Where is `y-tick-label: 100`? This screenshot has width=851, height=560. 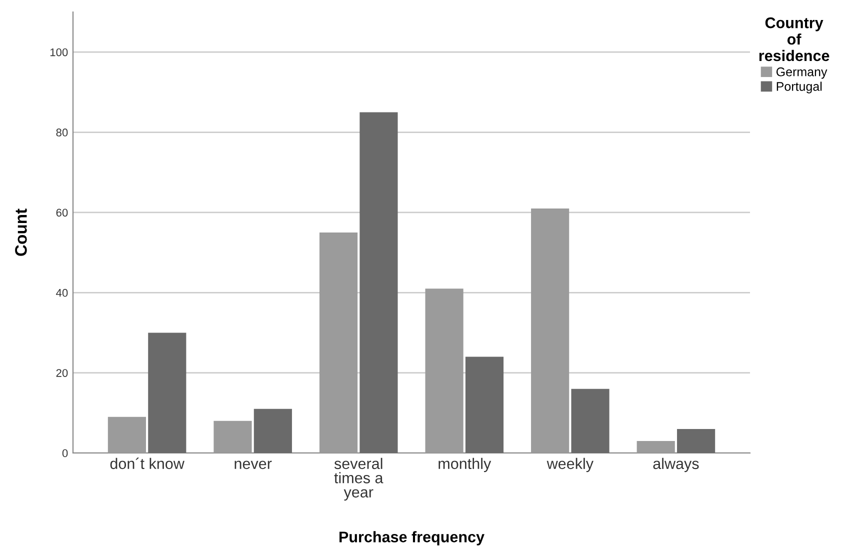
y-tick-label: 100 is located at coordinates (59, 52).